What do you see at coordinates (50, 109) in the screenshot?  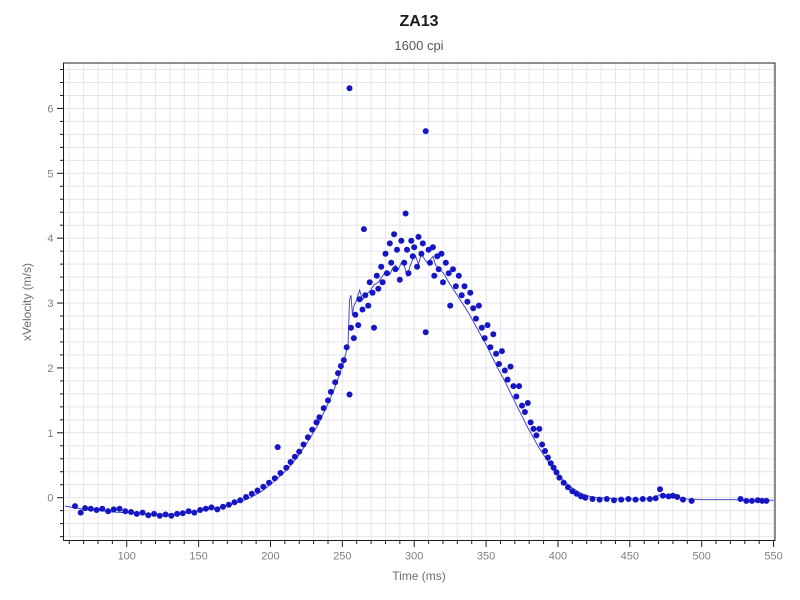 I see `y-tick-label: 6` at bounding box center [50, 109].